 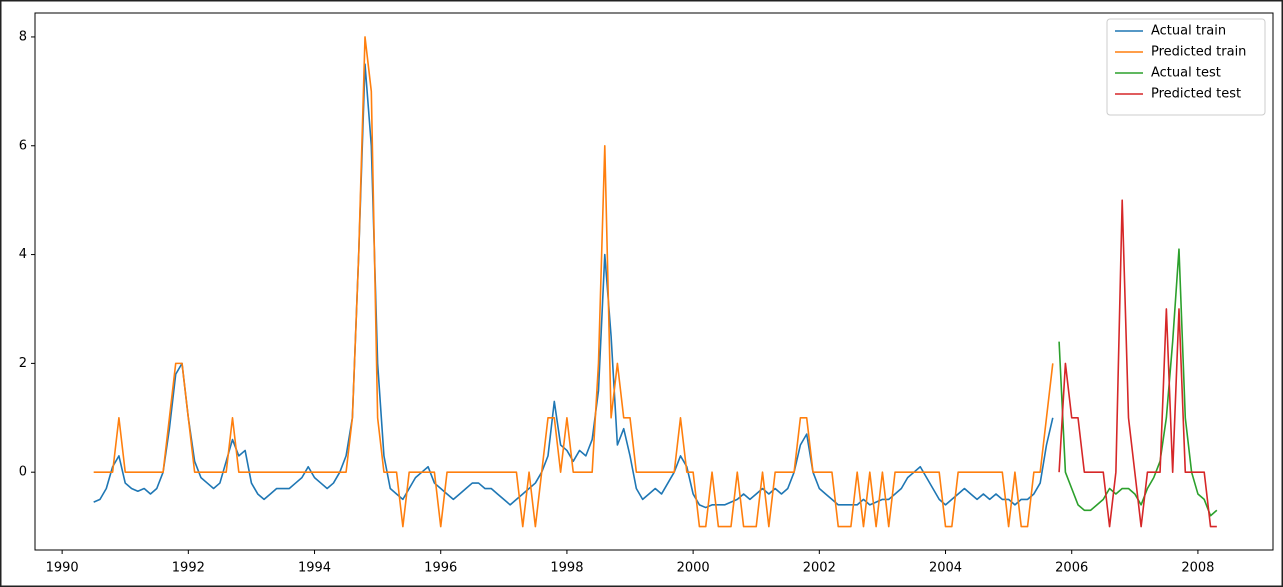 I want to click on legend-label: Predicted train, so click(x=1198, y=52).